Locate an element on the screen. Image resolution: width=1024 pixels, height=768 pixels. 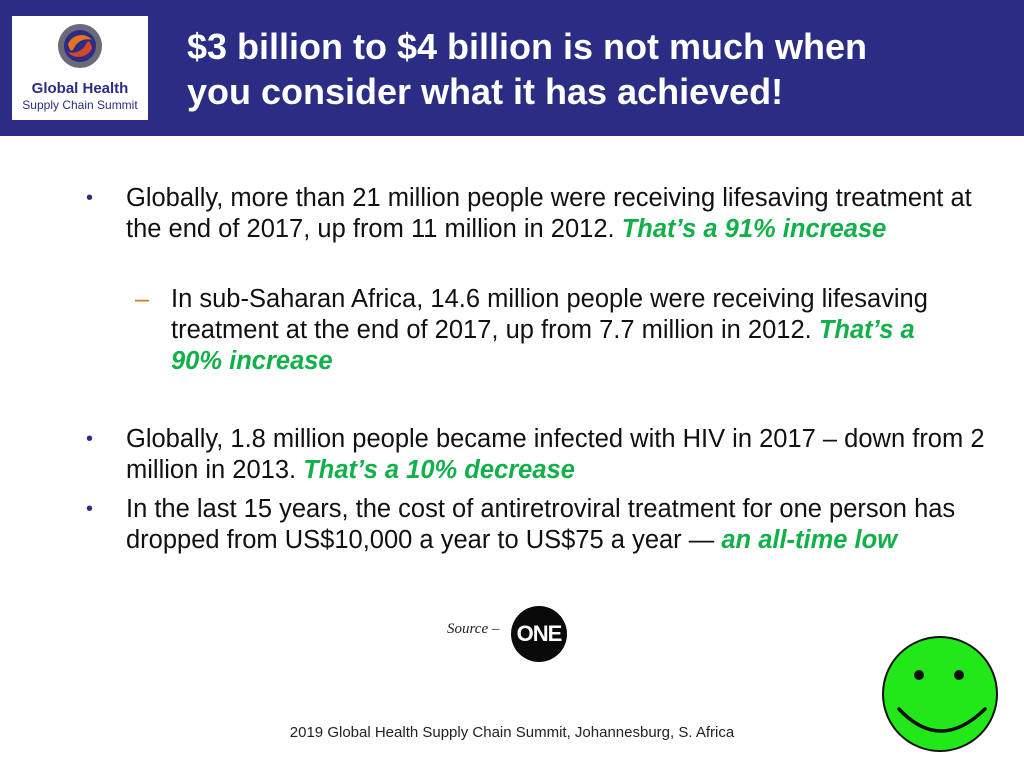
globe-icon is located at coordinates (80, 46).